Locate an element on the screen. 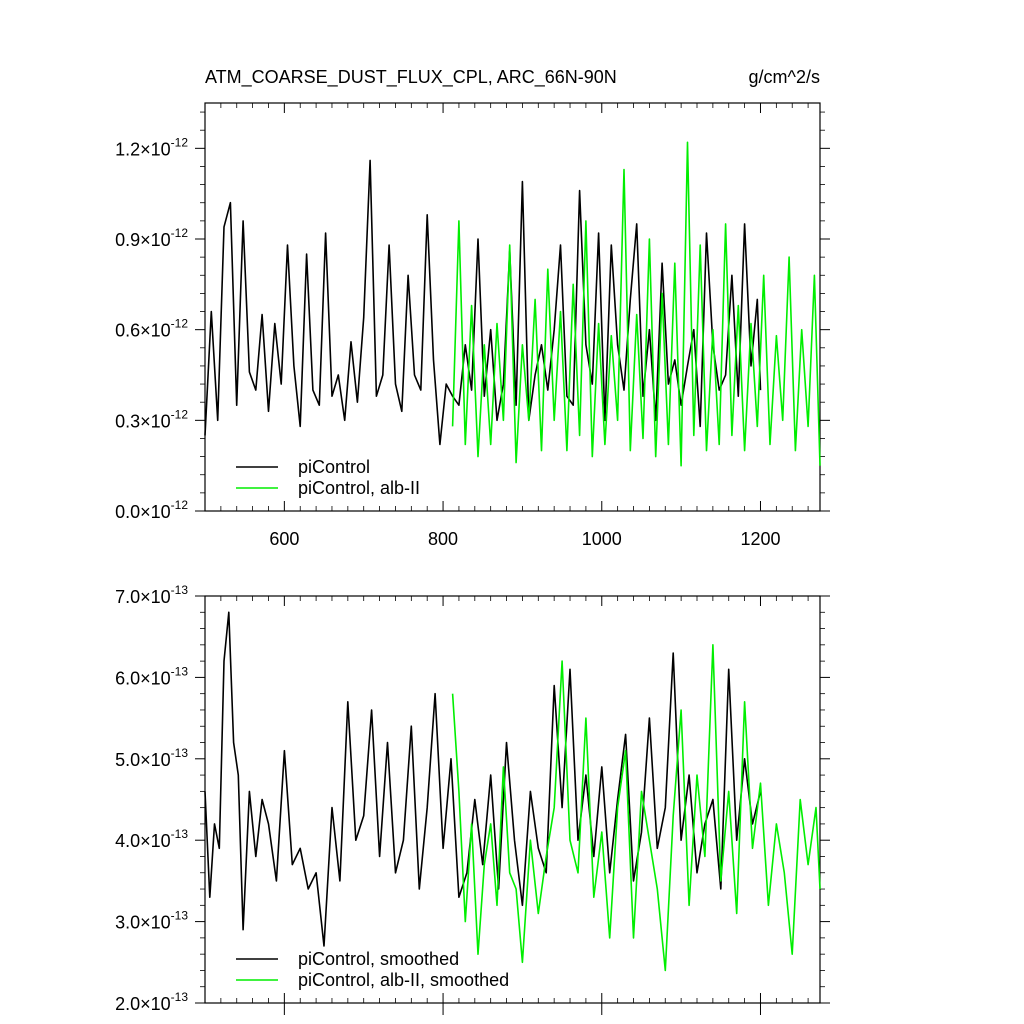 The height and width of the screenshot is (1024, 1024). y-tick-label: 5.0×10⁻¹³ is located at coordinates (151, 758).